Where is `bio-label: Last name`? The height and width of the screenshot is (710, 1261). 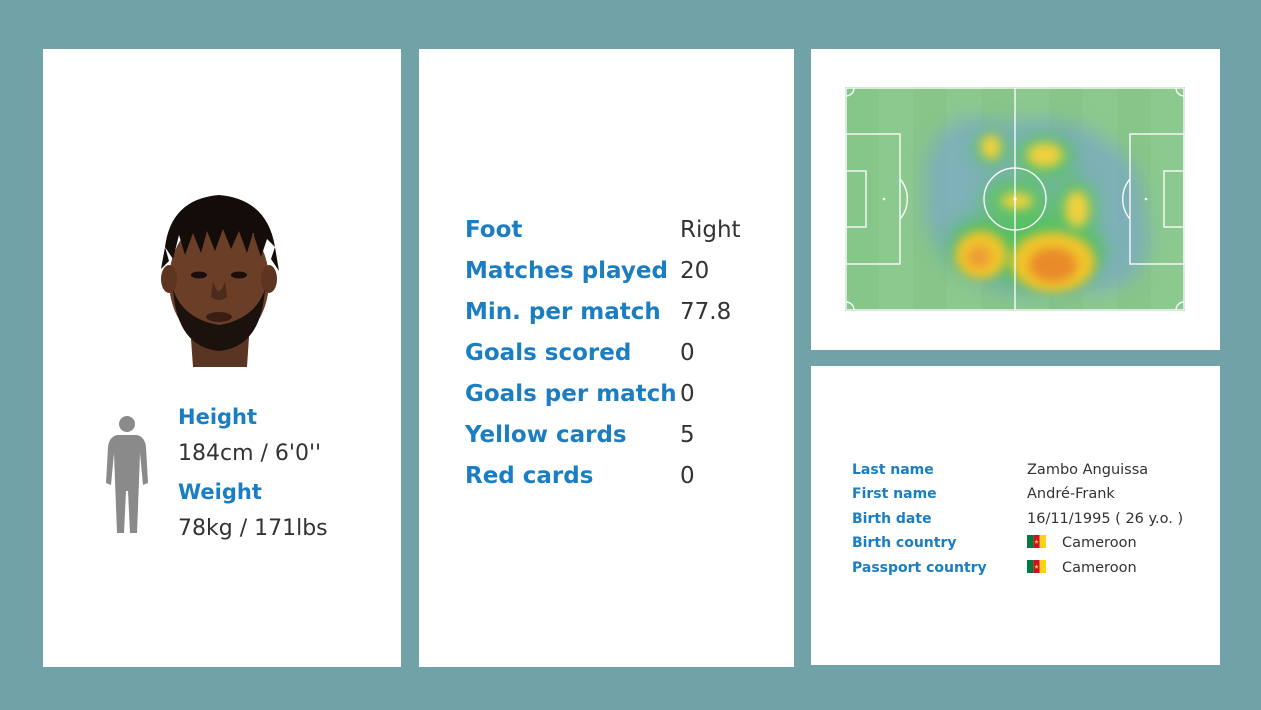 bio-label: Last name is located at coordinates (893, 470).